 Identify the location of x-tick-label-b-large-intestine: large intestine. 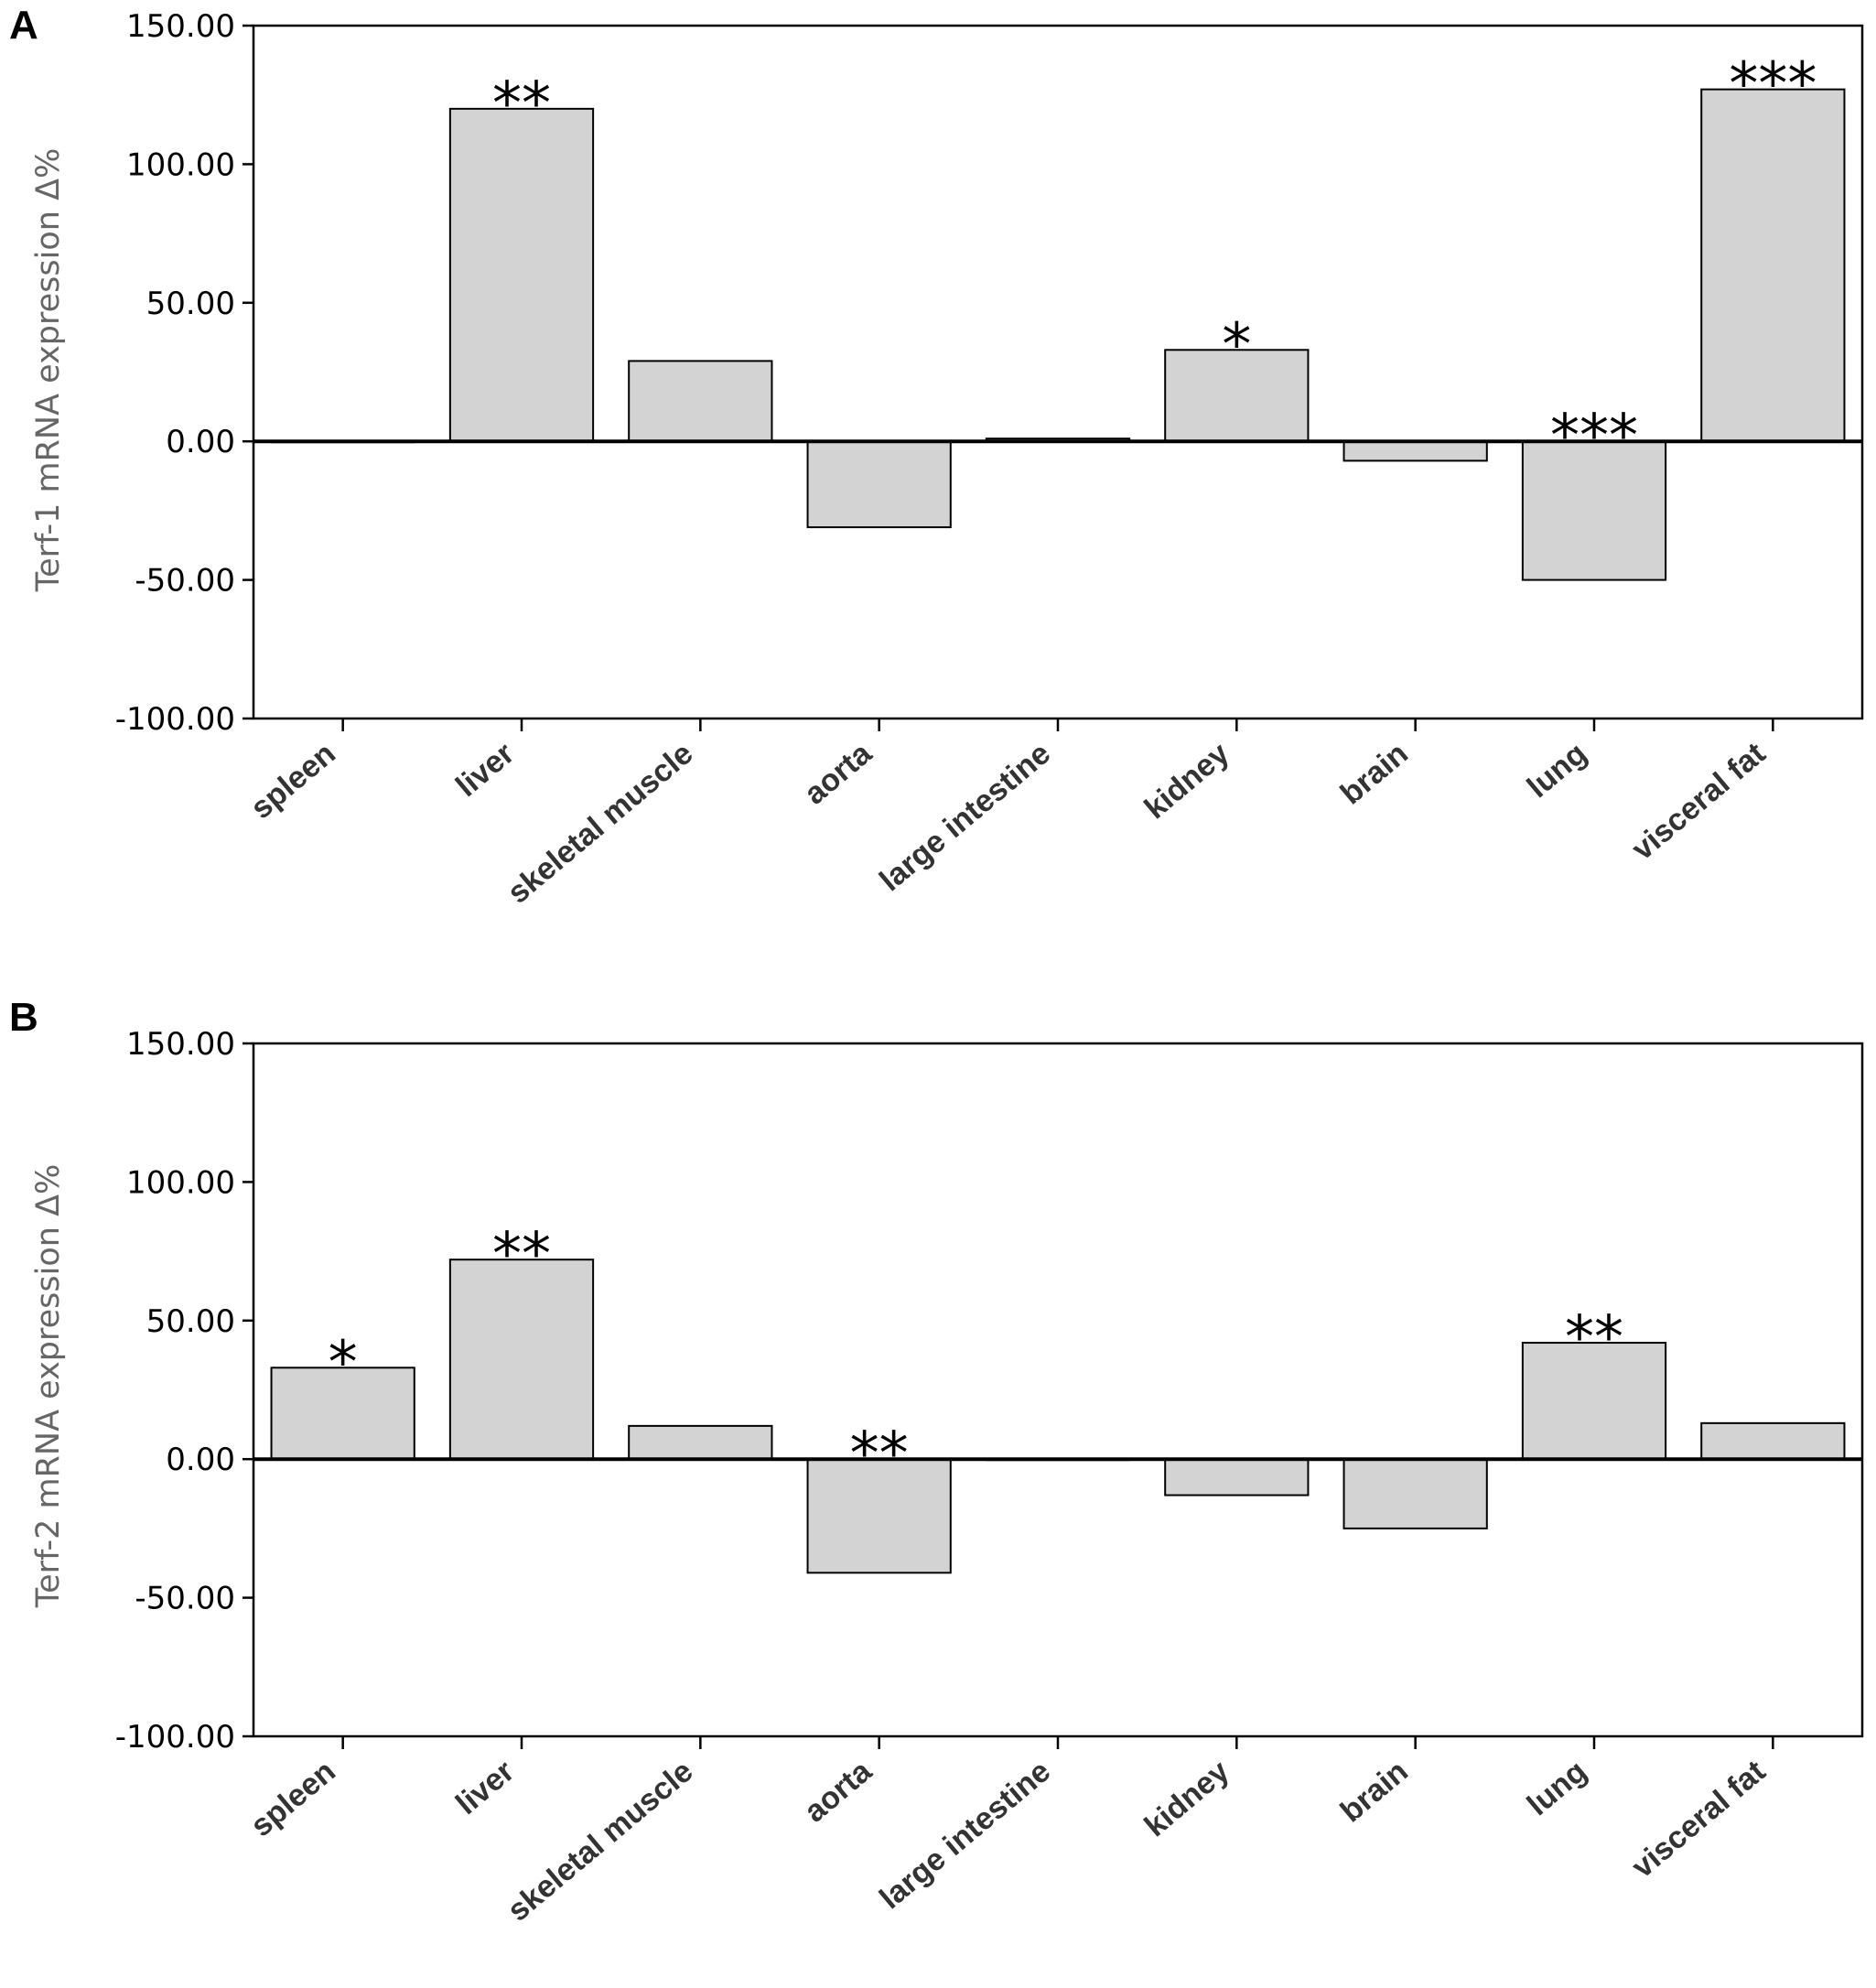
(965, 1835).